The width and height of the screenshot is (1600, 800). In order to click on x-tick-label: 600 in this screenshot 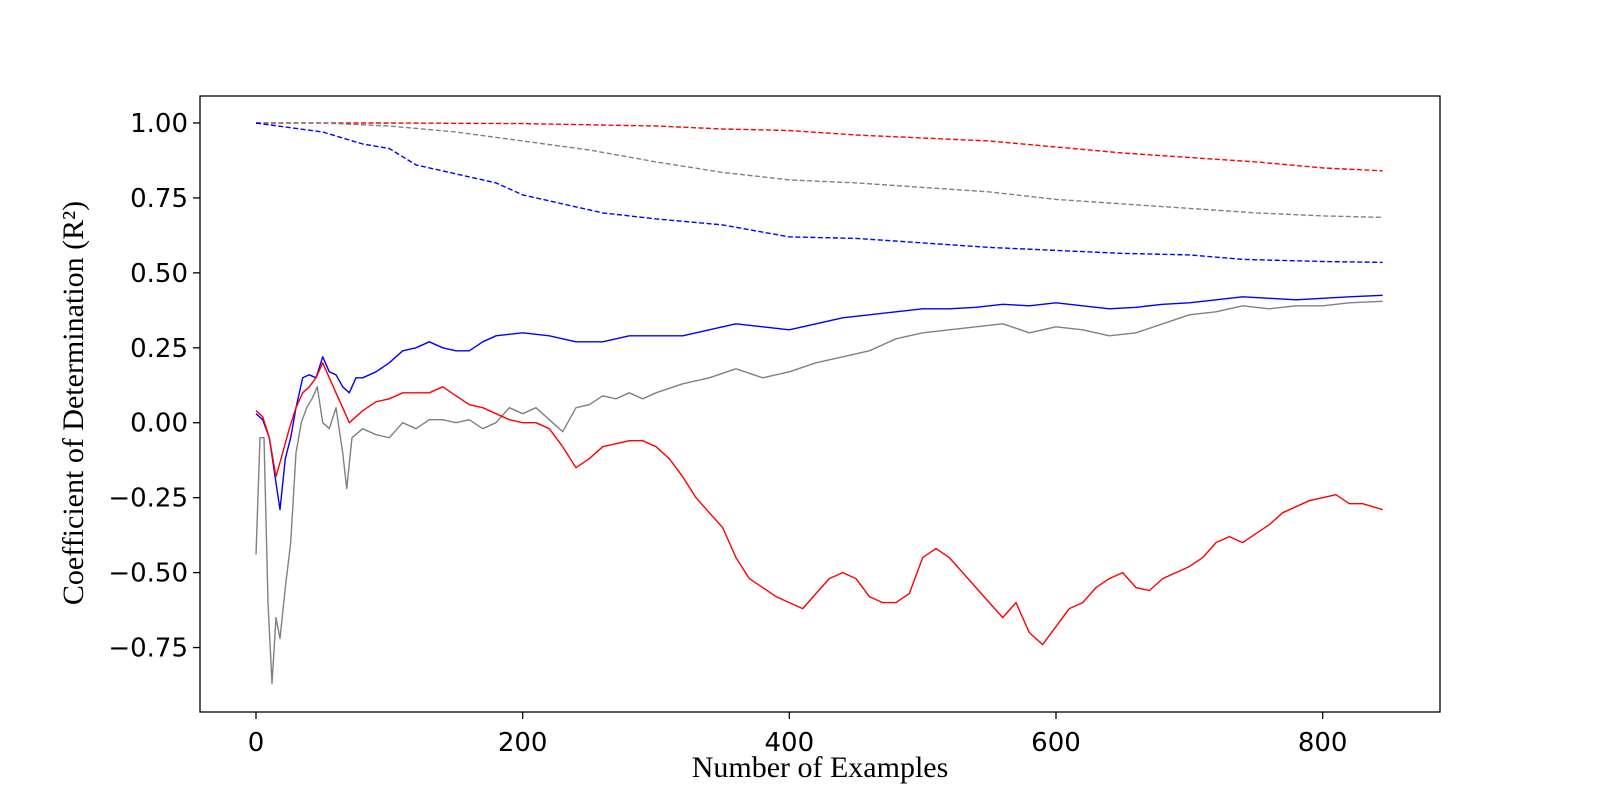, I will do `click(1056, 743)`.